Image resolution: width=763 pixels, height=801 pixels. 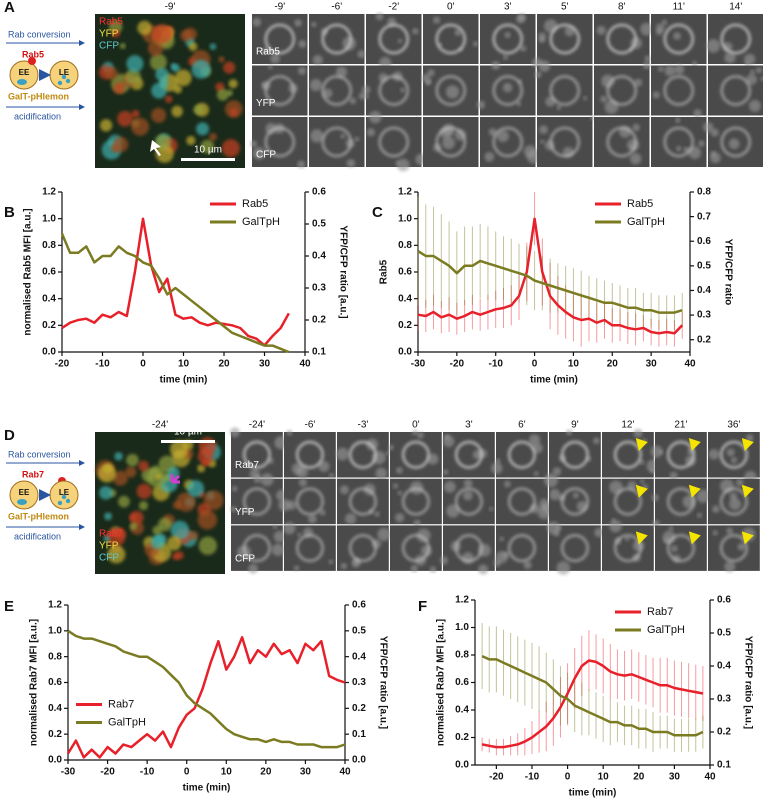 I want to click on legend-label: Rab5, so click(x=255, y=204).